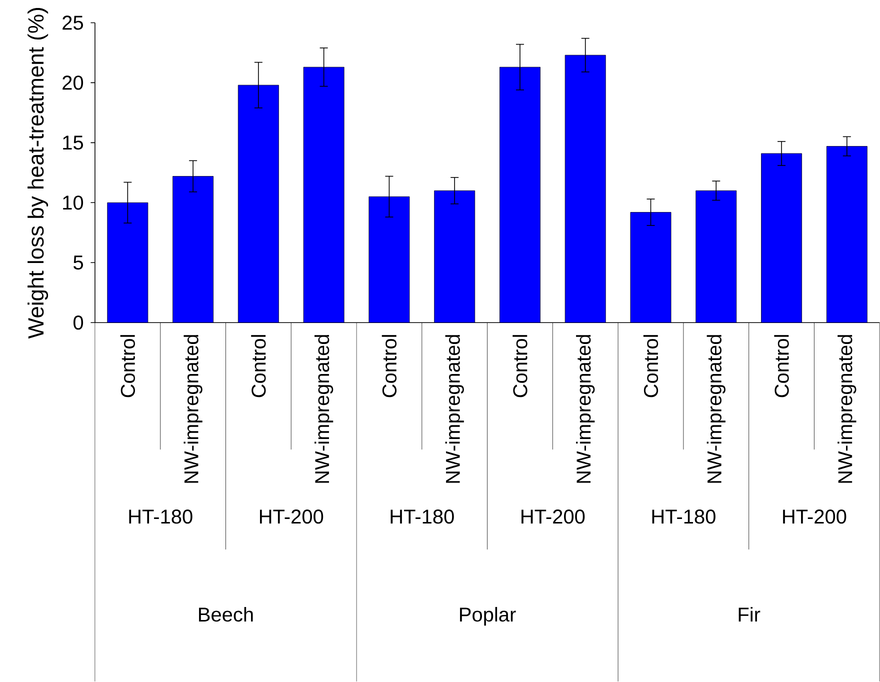  Describe the element at coordinates (73, 203) in the screenshot. I see `y-tick-label: 10` at that location.